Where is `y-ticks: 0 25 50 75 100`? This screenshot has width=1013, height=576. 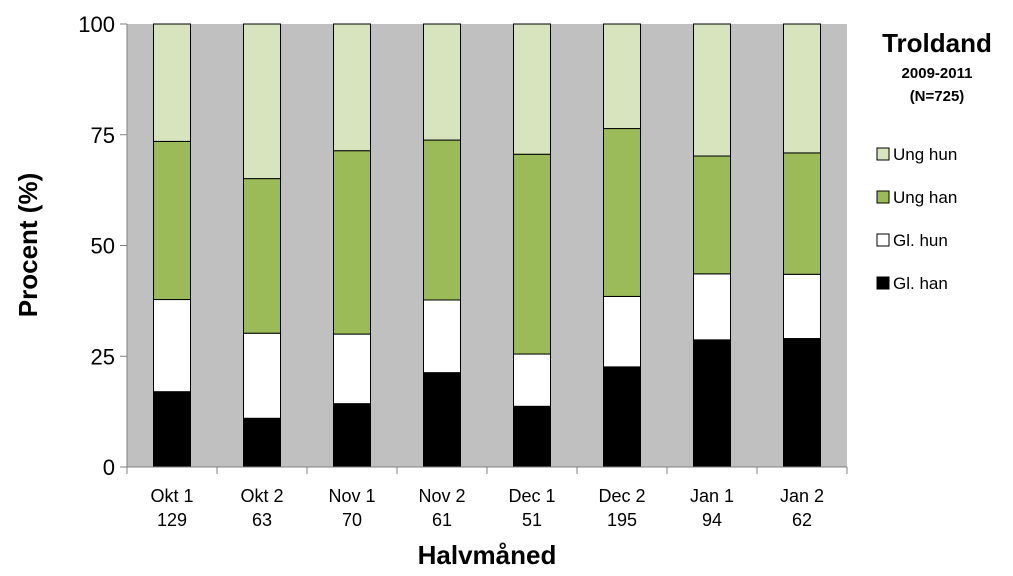 y-ticks: 0 25 50 75 100 is located at coordinates (102, 246).